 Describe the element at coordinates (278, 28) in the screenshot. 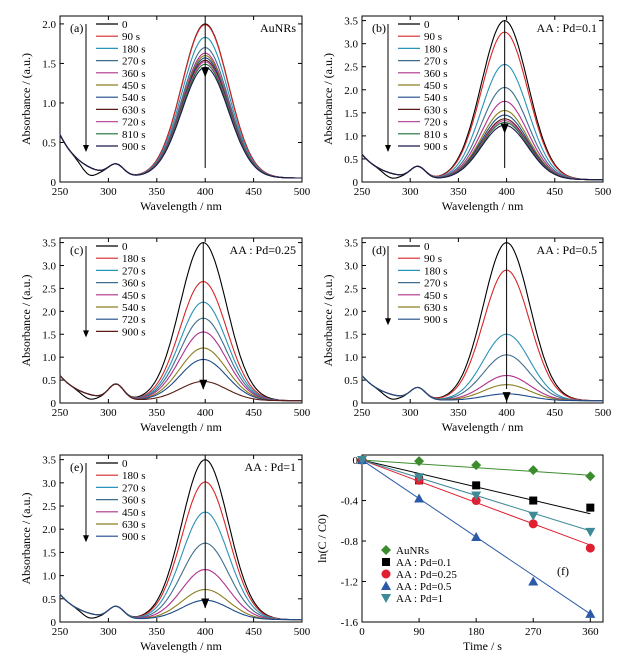

I see `panel-title: AuNRs` at that location.